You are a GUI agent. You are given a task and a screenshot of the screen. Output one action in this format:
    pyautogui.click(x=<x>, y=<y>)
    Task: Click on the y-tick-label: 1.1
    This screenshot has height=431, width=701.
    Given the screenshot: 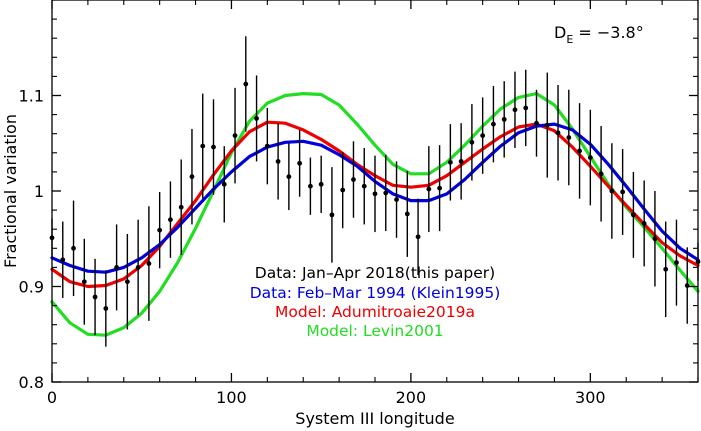 What is the action you would take?
    pyautogui.click(x=31, y=96)
    